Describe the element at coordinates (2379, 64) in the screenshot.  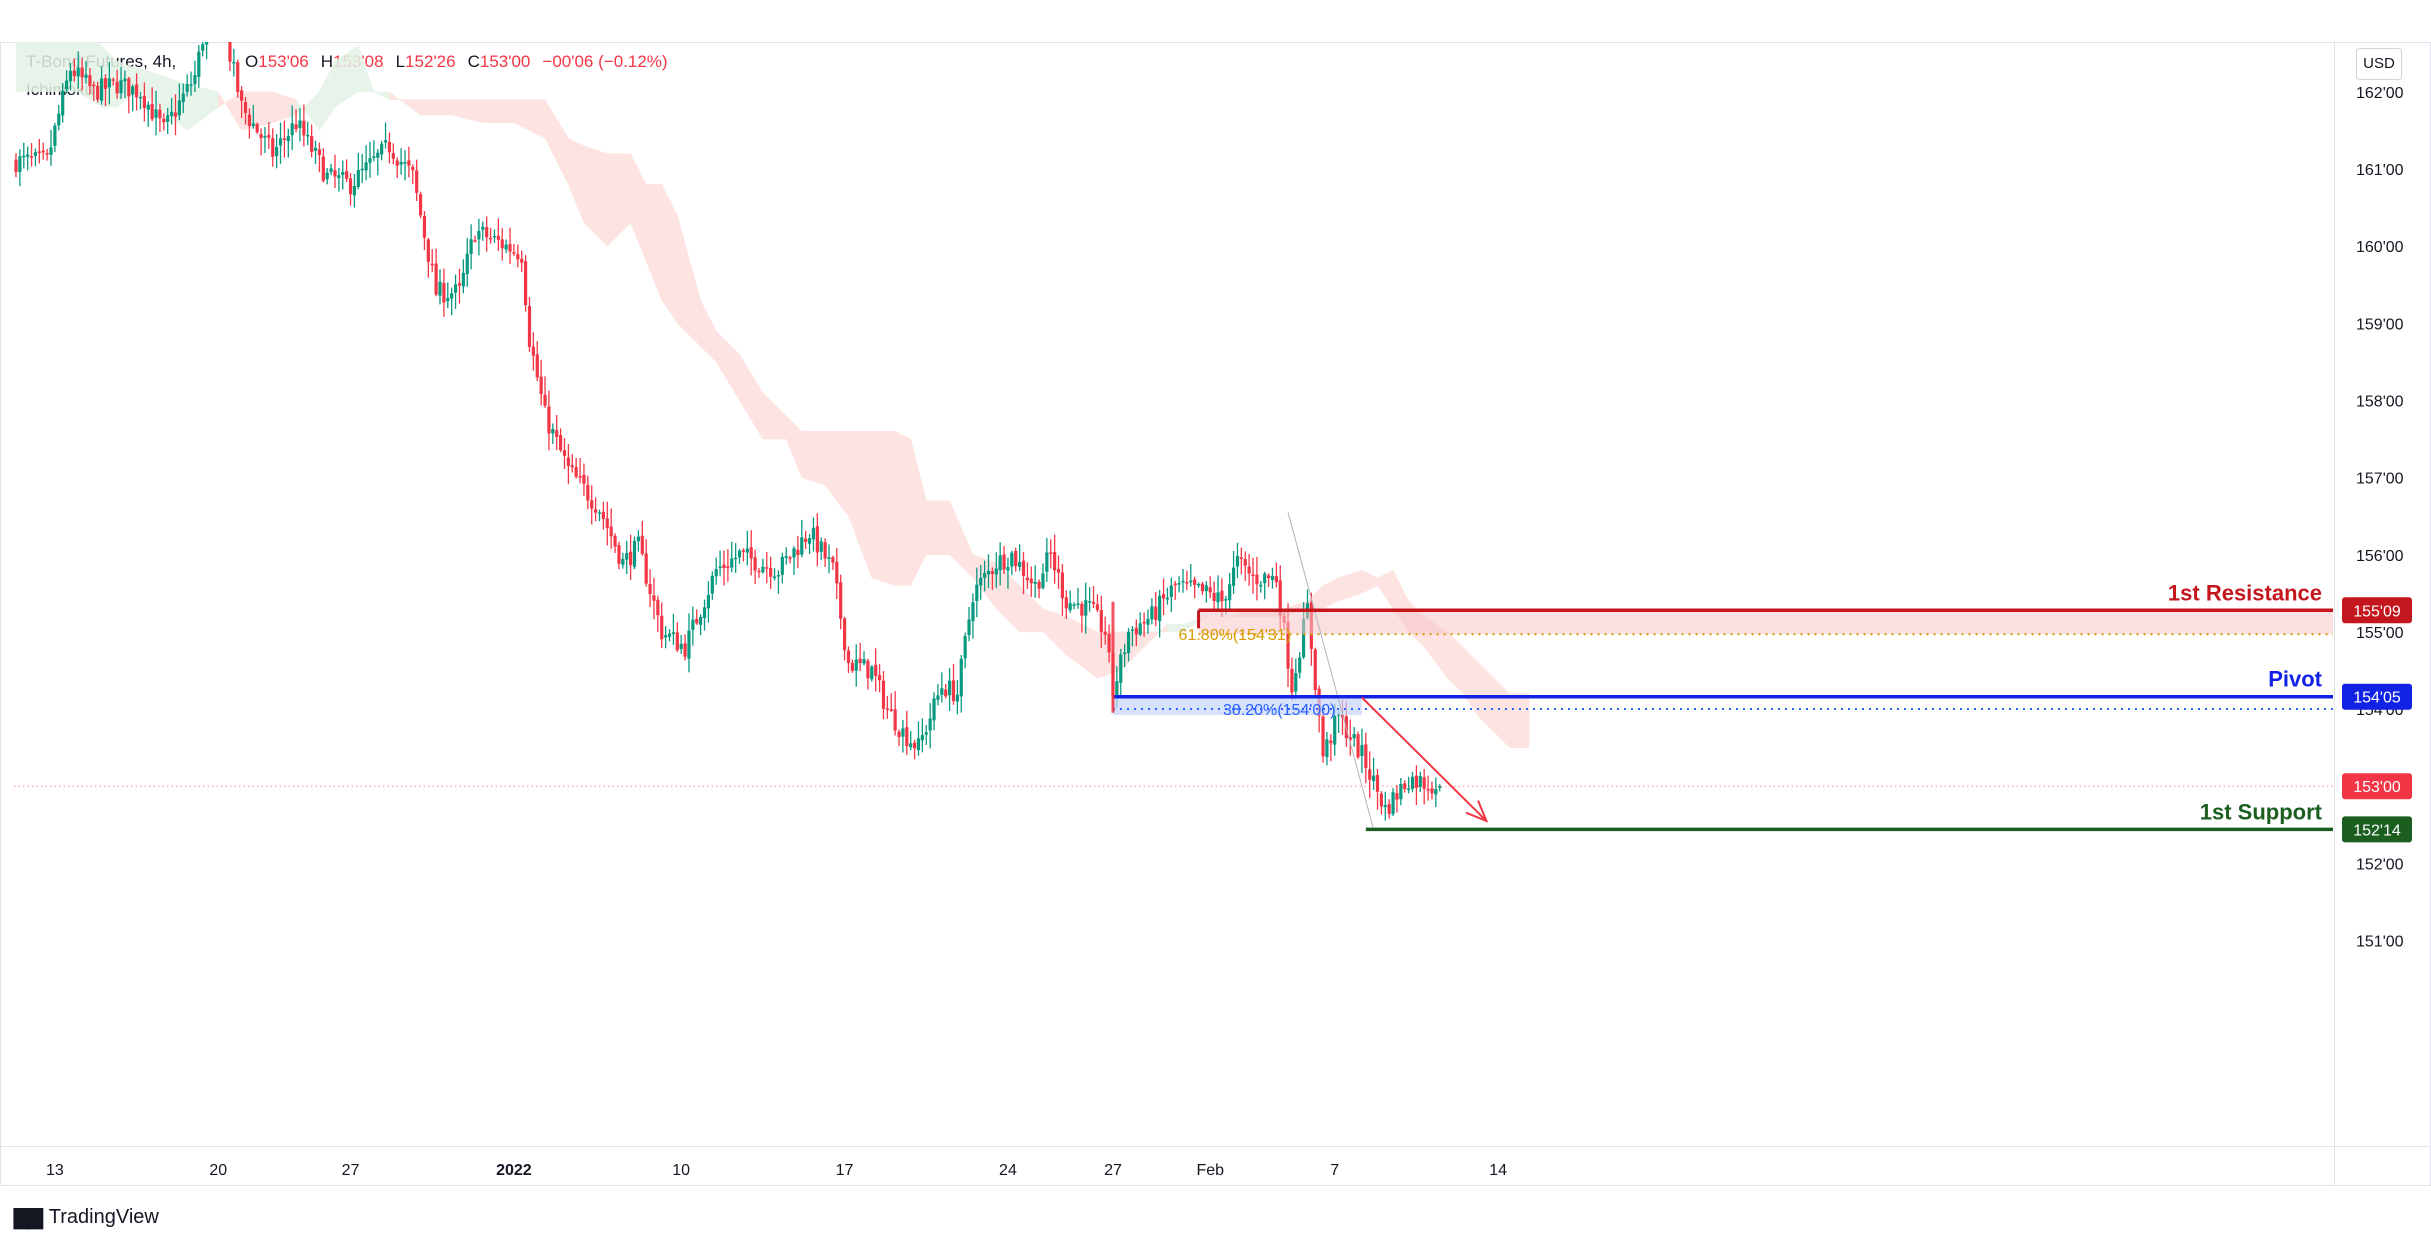
I see `currency-button: USD` at that location.